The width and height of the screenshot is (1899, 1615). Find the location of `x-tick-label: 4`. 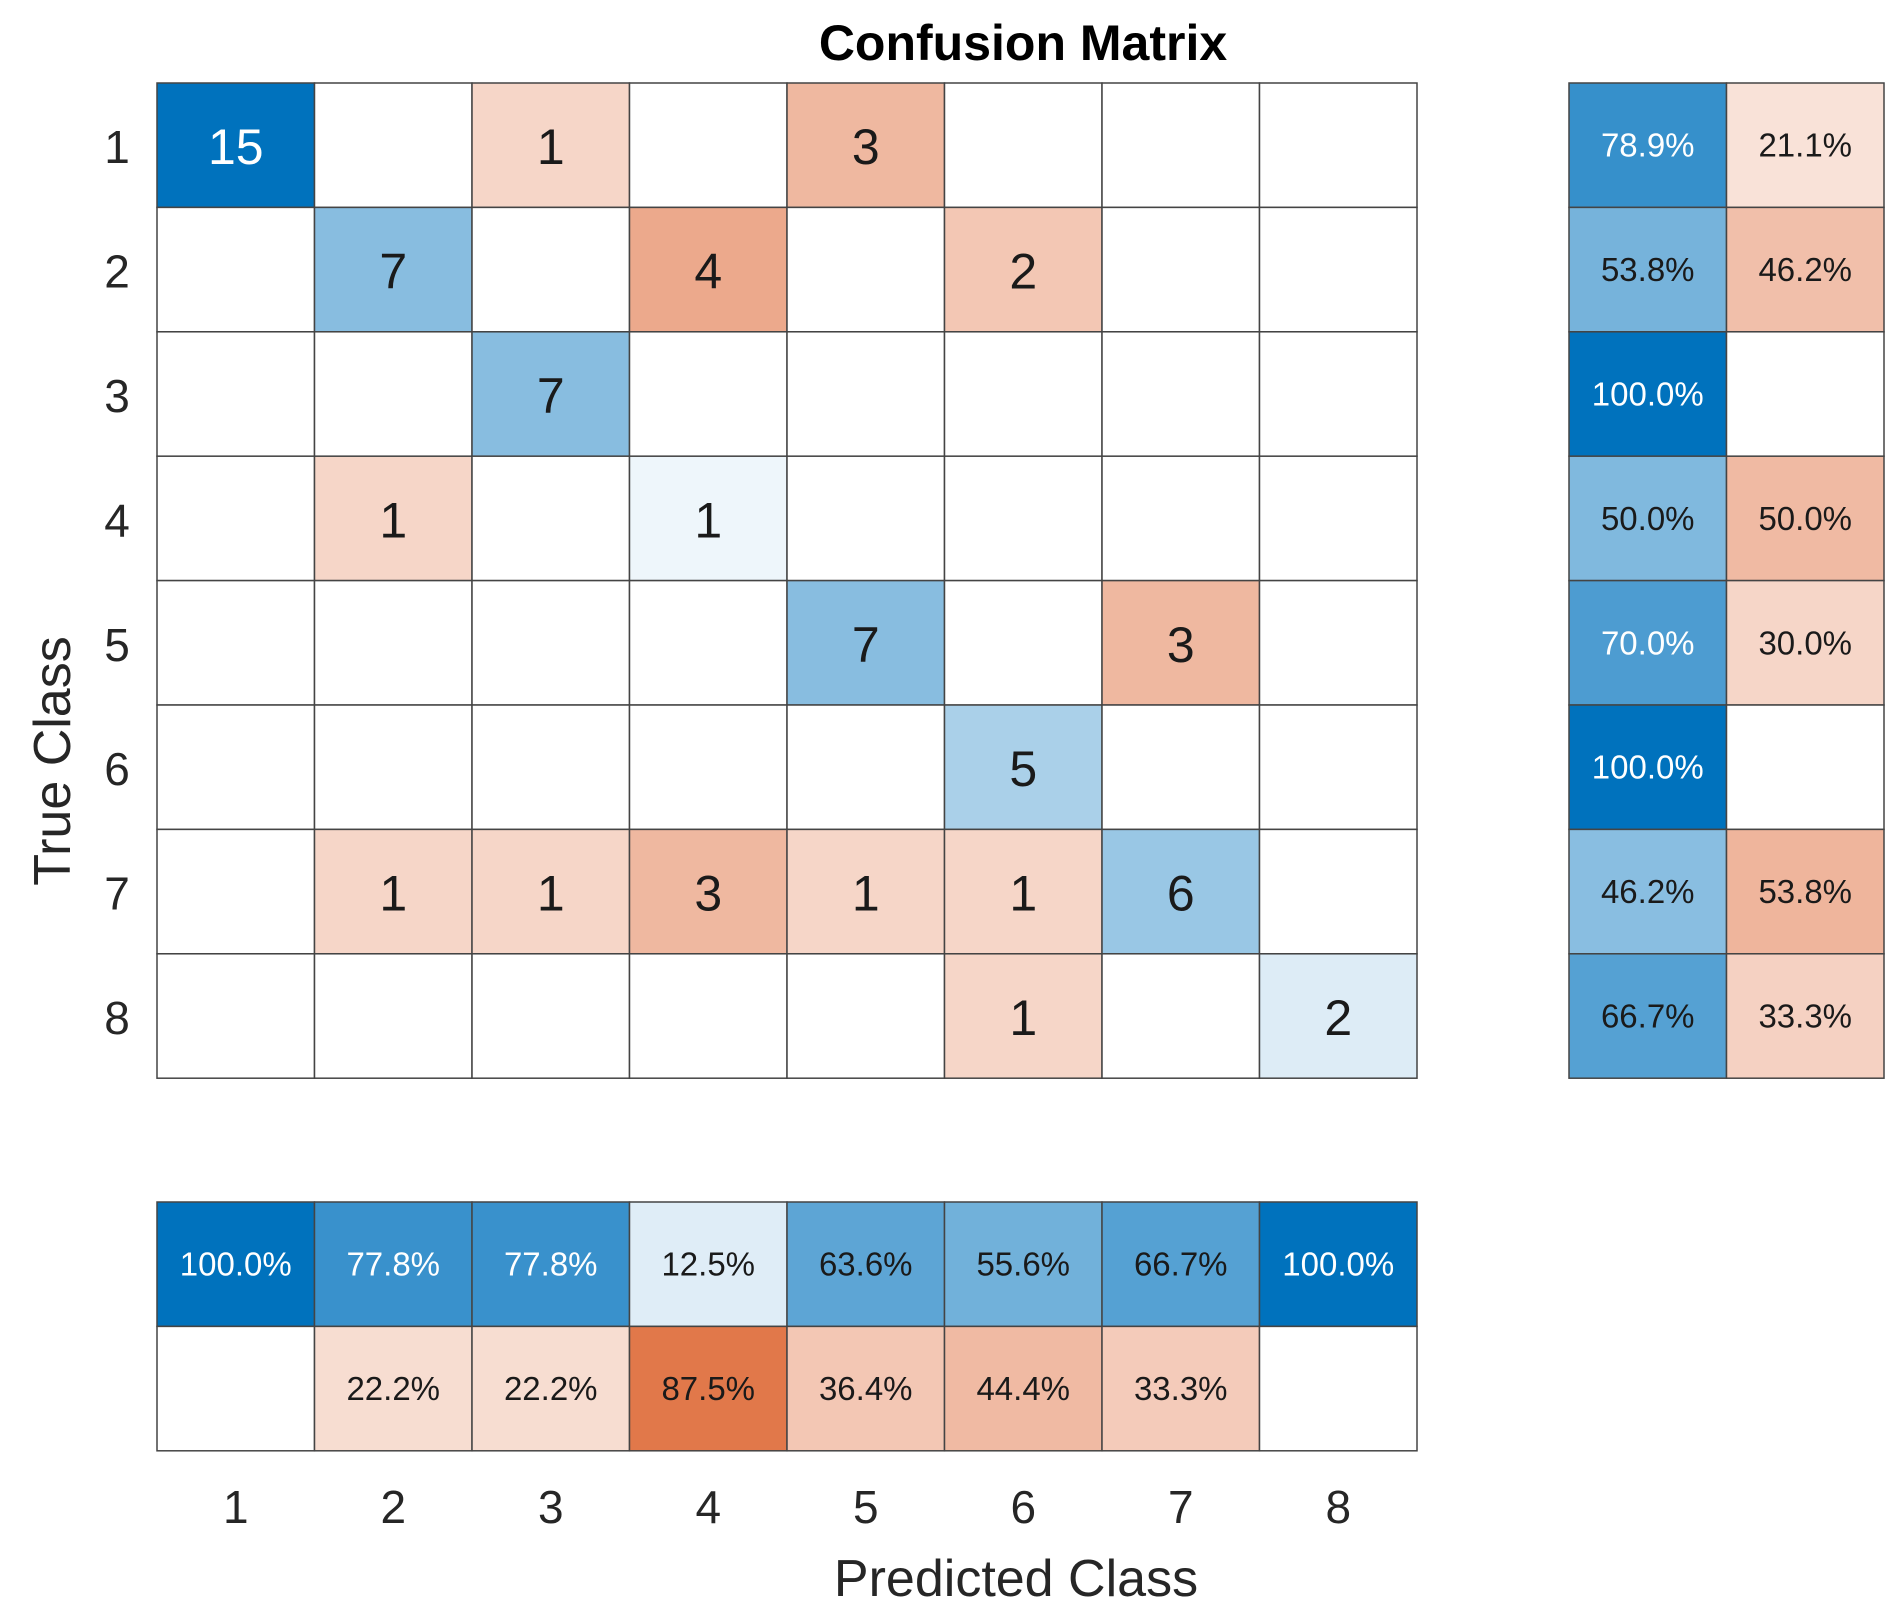

x-tick-label: 4 is located at coordinates (708, 1507).